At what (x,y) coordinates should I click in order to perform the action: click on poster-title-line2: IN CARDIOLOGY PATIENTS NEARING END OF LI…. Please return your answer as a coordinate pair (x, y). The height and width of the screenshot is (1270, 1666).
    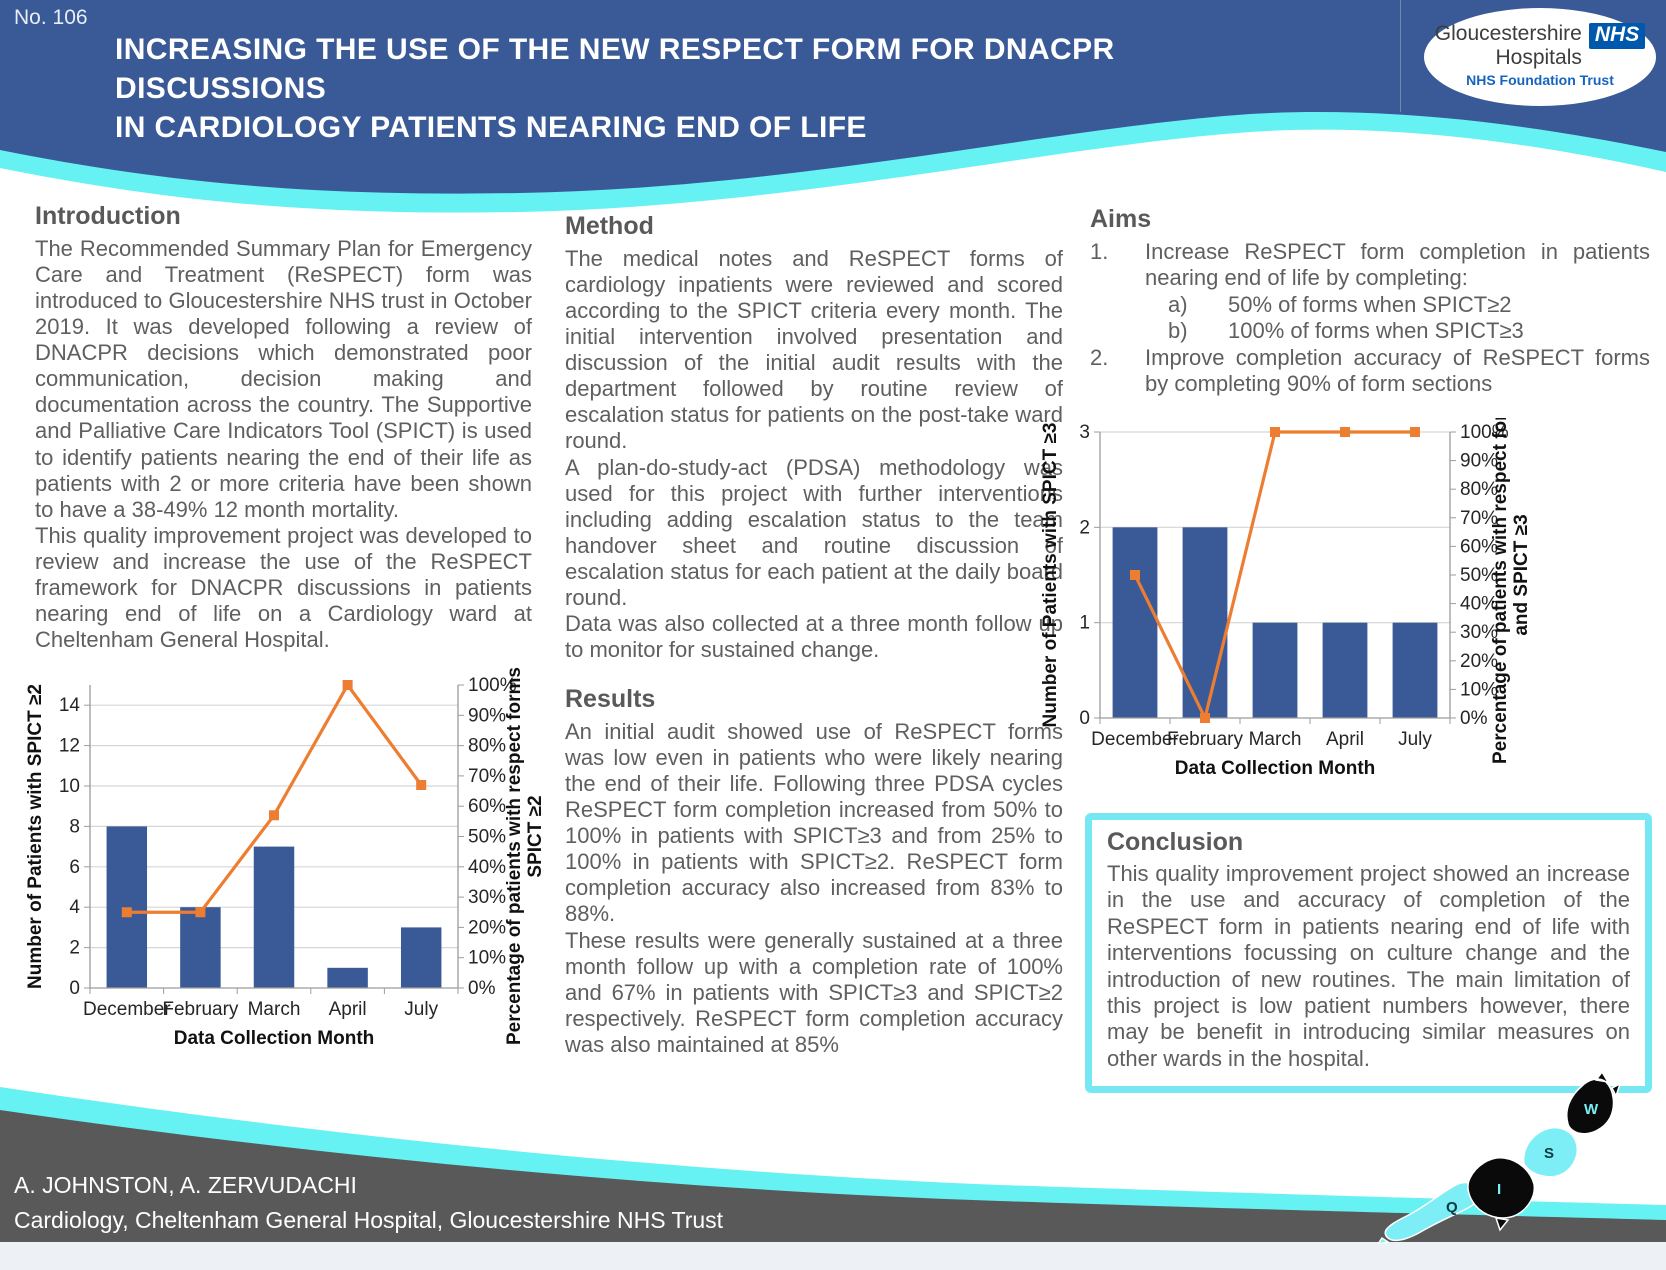
    Looking at the image, I should click on (491, 127).